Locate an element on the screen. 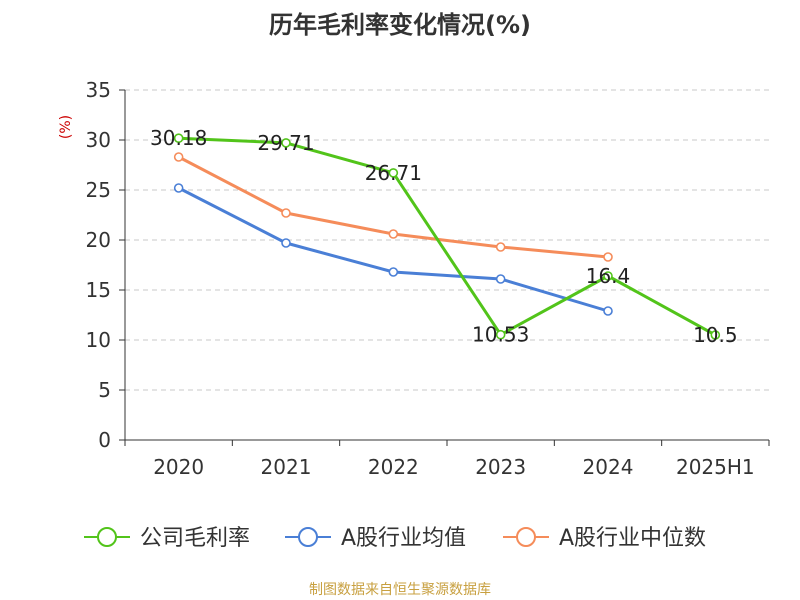 The image size is (800, 600). x-tick-label: 2020 is located at coordinates (178, 467).